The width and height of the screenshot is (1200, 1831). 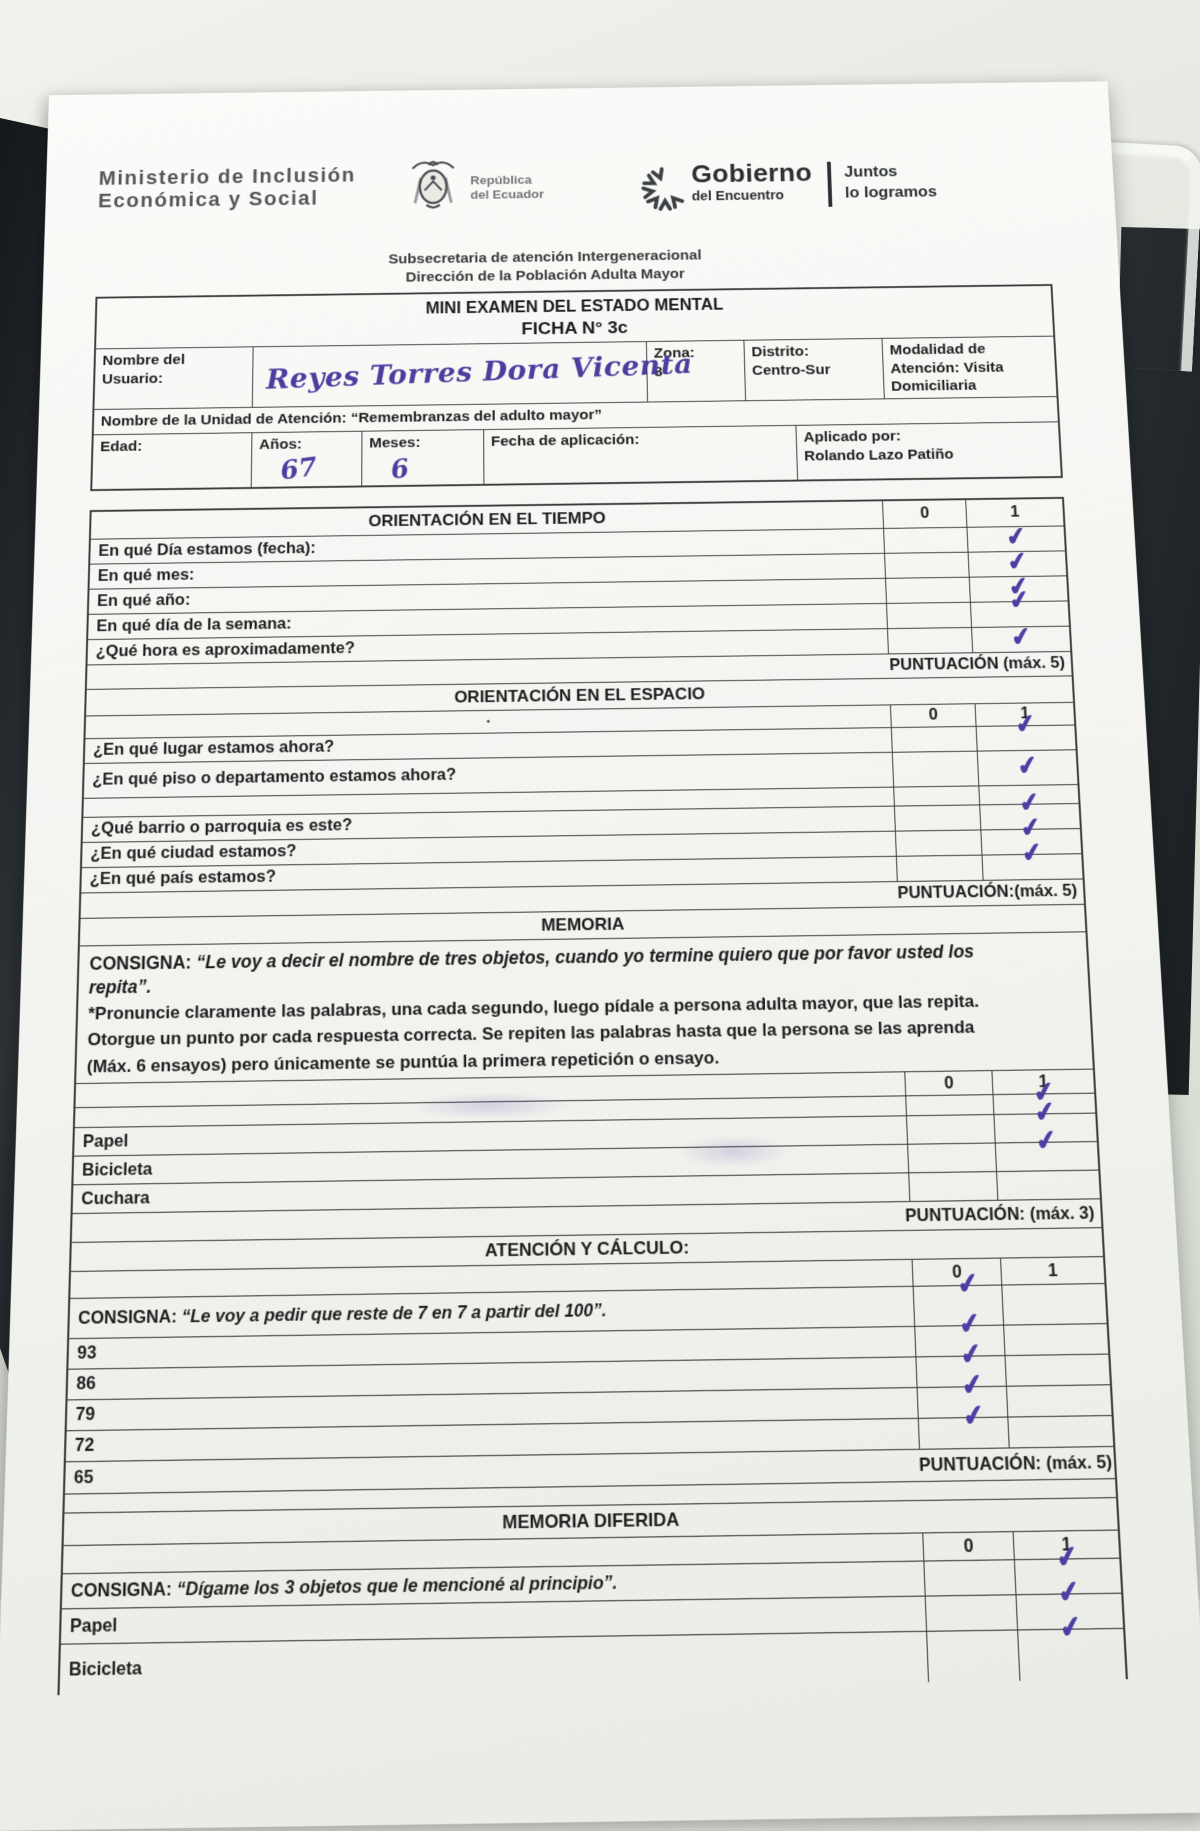 I want to click on diferida-consigna-label: CONSIGNA:, so click(x=121, y=1589).